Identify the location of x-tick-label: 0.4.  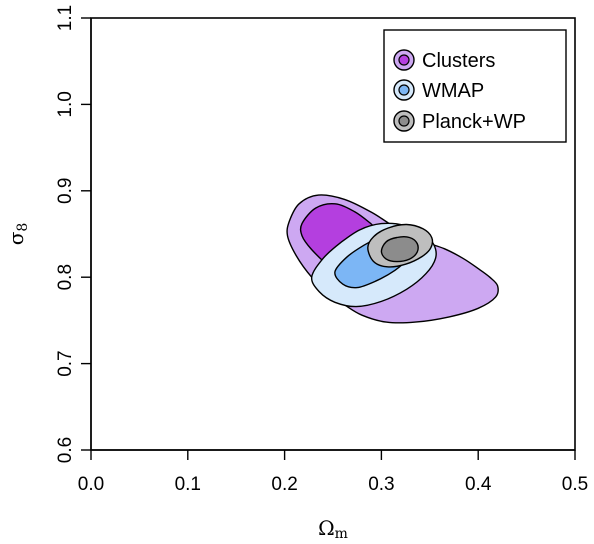
(478, 484).